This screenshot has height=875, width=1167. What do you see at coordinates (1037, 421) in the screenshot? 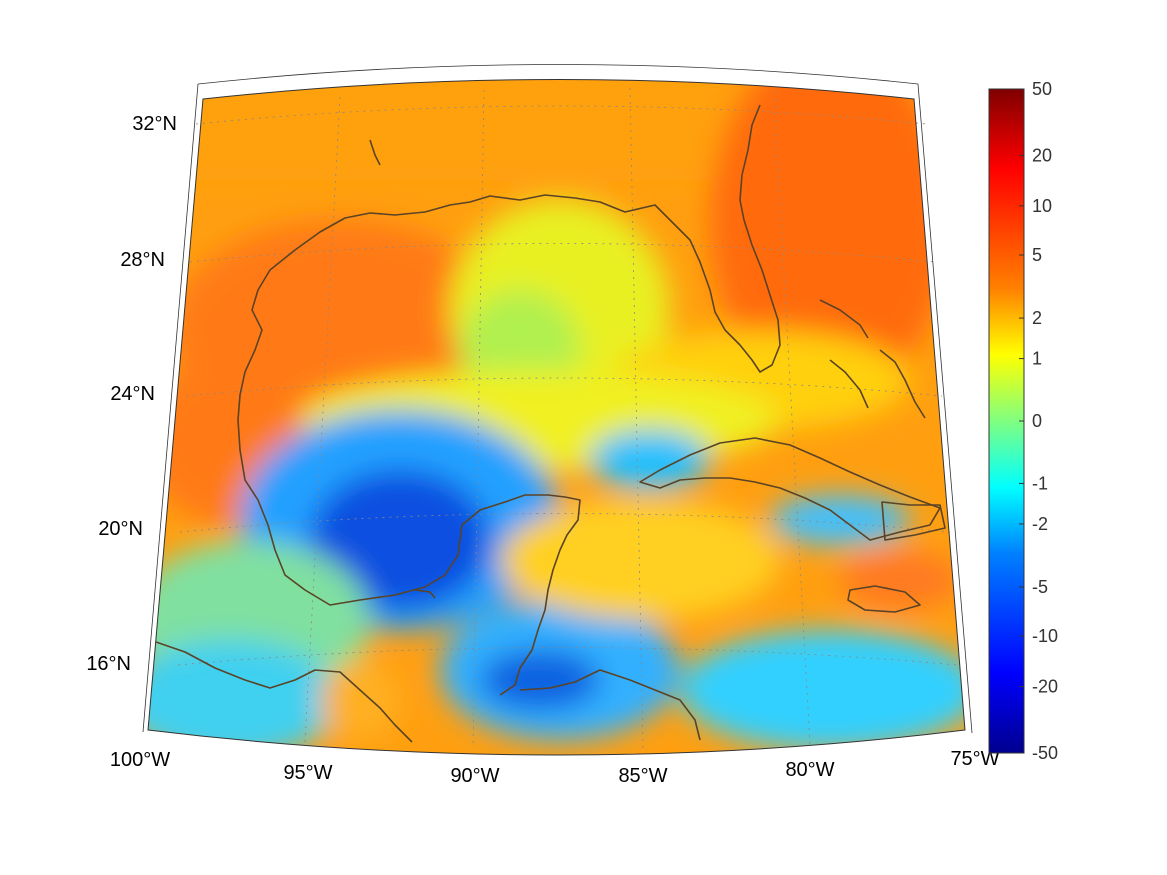
I see `colorbar-tick-label: 0` at bounding box center [1037, 421].